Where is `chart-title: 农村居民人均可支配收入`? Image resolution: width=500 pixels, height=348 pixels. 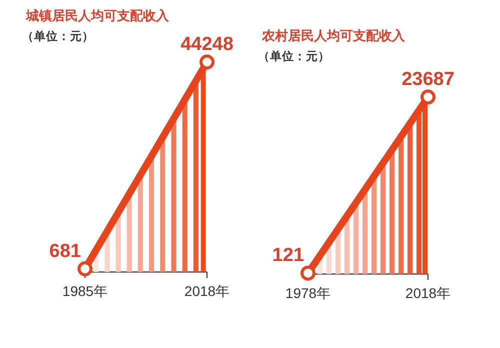 chart-title: 农村居民人均可支配收入 is located at coordinates (333, 35).